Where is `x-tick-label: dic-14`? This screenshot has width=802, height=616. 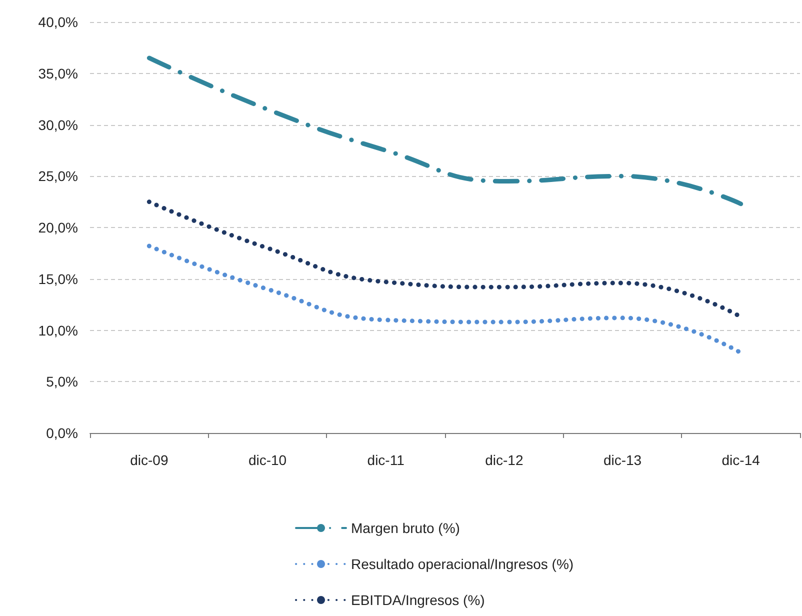 x-tick-label: dic-14 is located at coordinates (741, 460).